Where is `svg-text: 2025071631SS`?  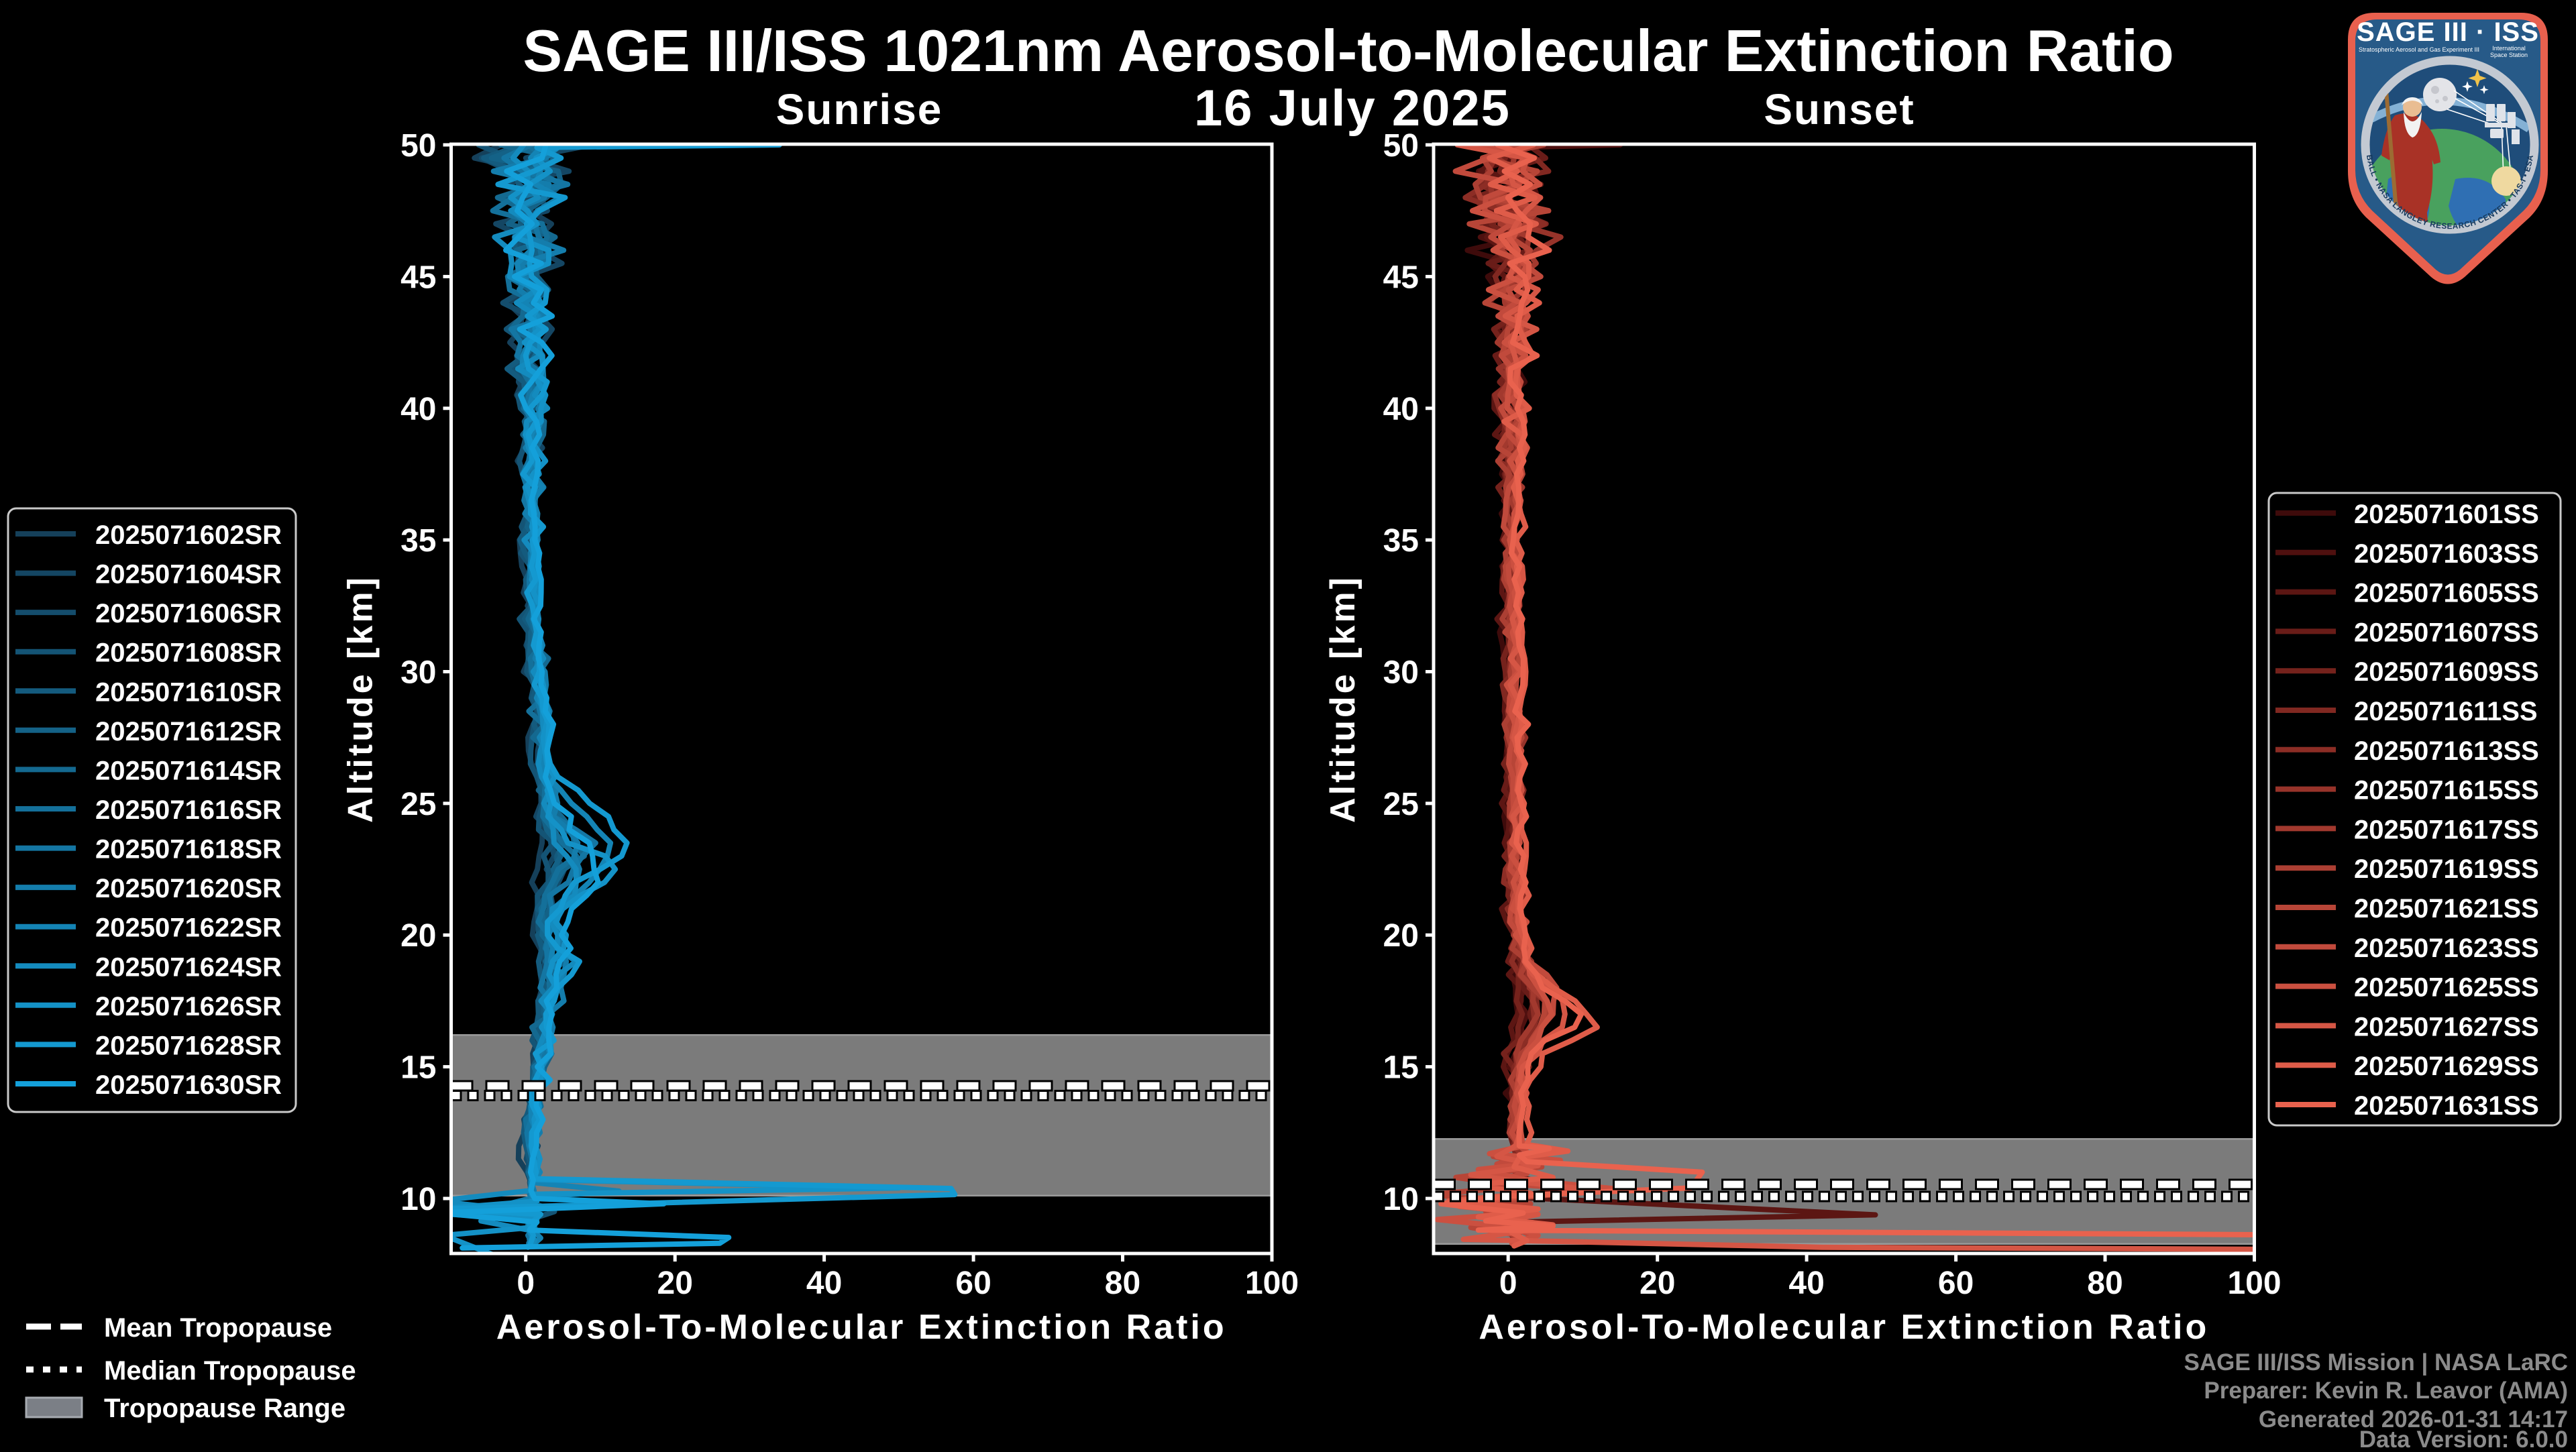
svg-text: 2025071631SS is located at coordinates (2446, 1106).